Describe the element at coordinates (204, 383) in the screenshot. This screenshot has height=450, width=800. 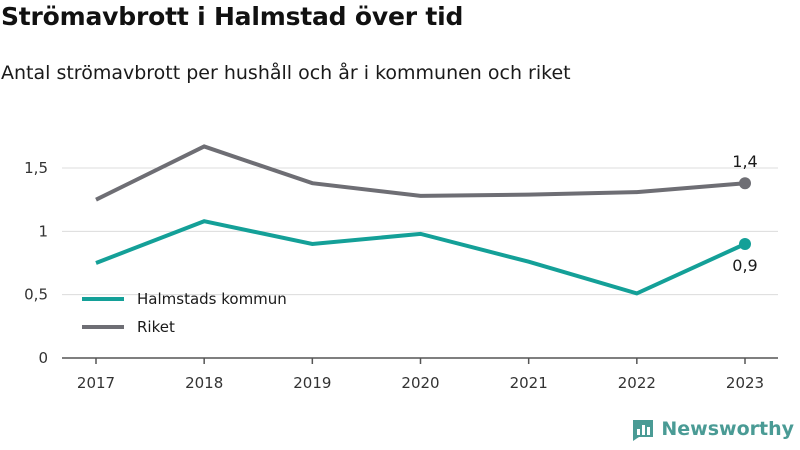
I see `x-tick-label: 2018` at that location.